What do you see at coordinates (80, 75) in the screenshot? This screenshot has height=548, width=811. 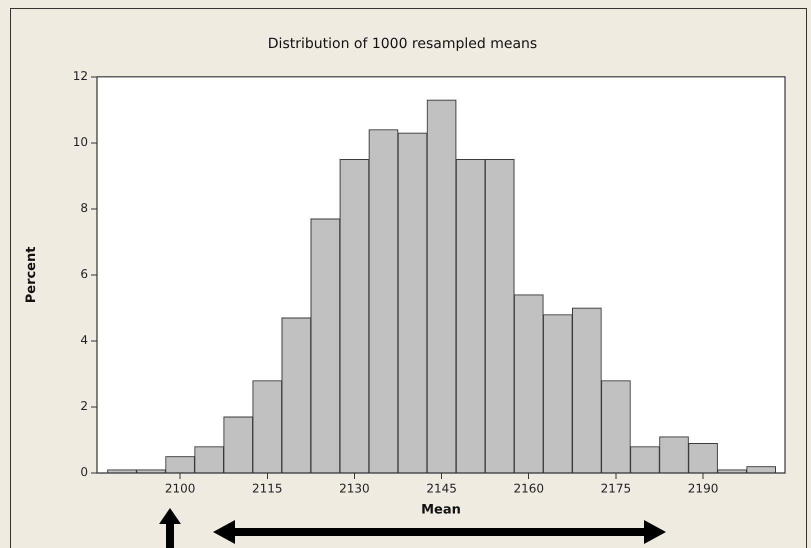 I see `y-tick-label: 12` at bounding box center [80, 75].